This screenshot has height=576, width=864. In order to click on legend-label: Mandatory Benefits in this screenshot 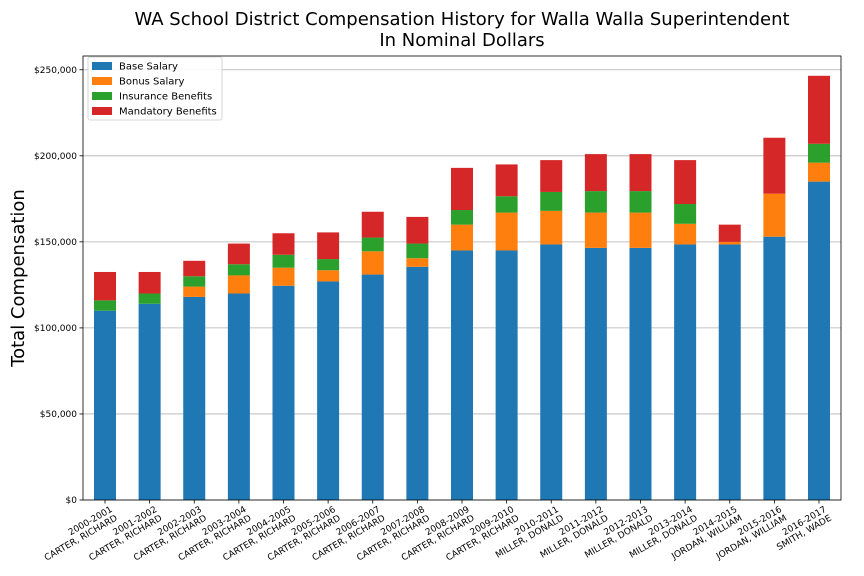, I will do `click(168, 112)`.